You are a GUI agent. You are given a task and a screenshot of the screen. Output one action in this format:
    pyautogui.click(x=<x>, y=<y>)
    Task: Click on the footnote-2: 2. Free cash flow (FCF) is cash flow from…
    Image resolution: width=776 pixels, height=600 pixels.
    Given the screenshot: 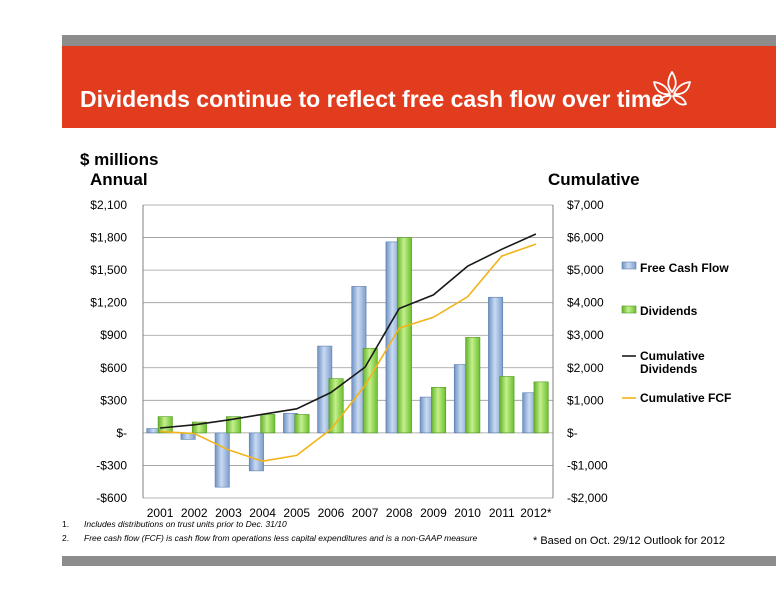 What is the action you would take?
    pyautogui.click(x=269, y=538)
    